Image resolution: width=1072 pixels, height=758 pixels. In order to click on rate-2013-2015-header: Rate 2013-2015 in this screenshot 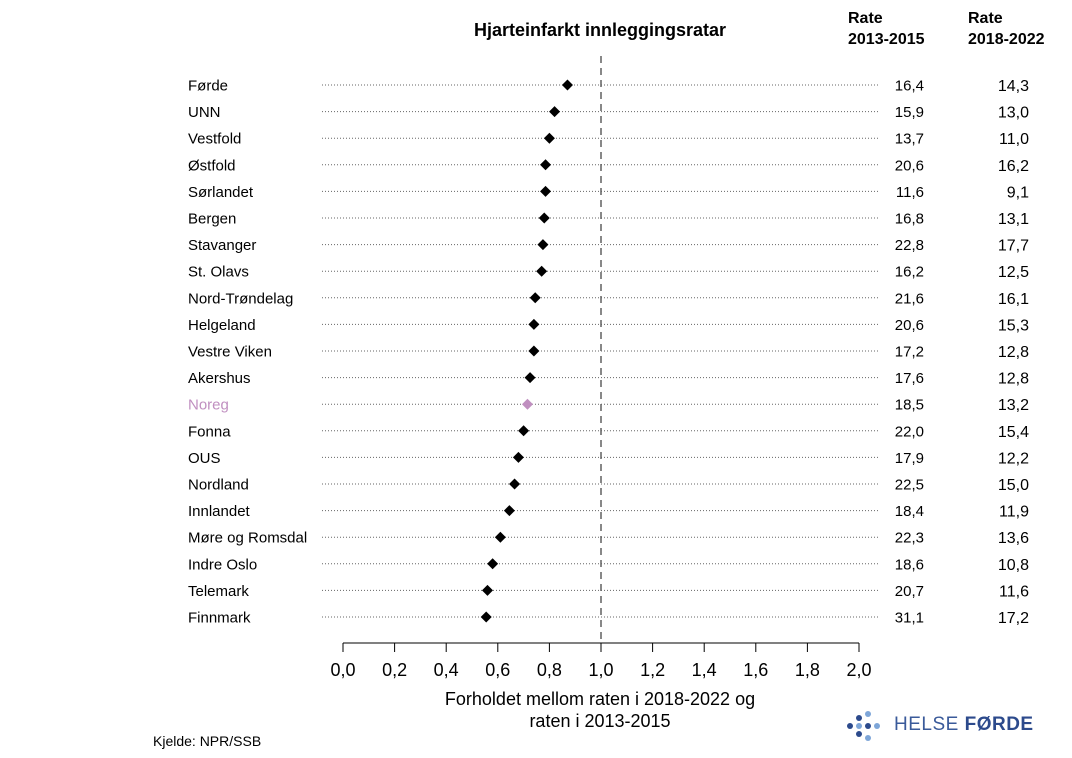, I will do `click(886, 29)`.